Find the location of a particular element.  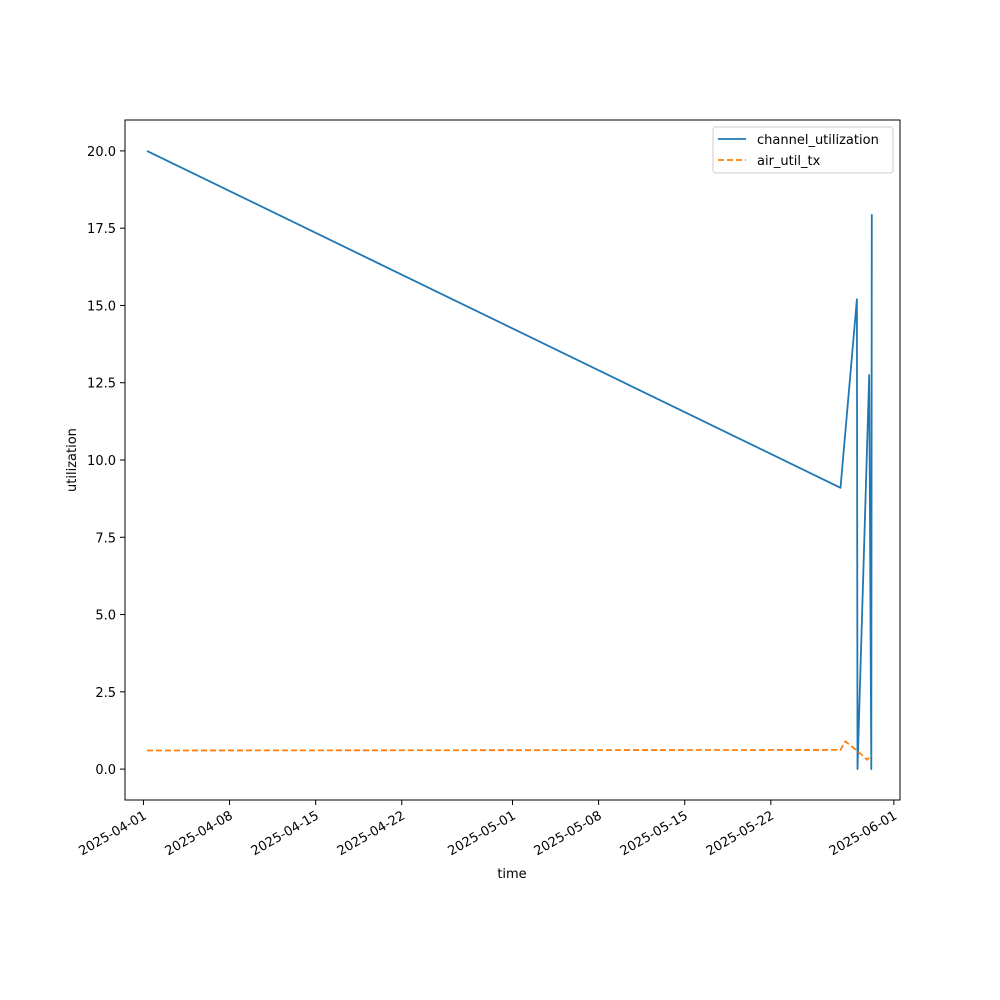

y-tick-label: 15.0 is located at coordinates (101, 306).